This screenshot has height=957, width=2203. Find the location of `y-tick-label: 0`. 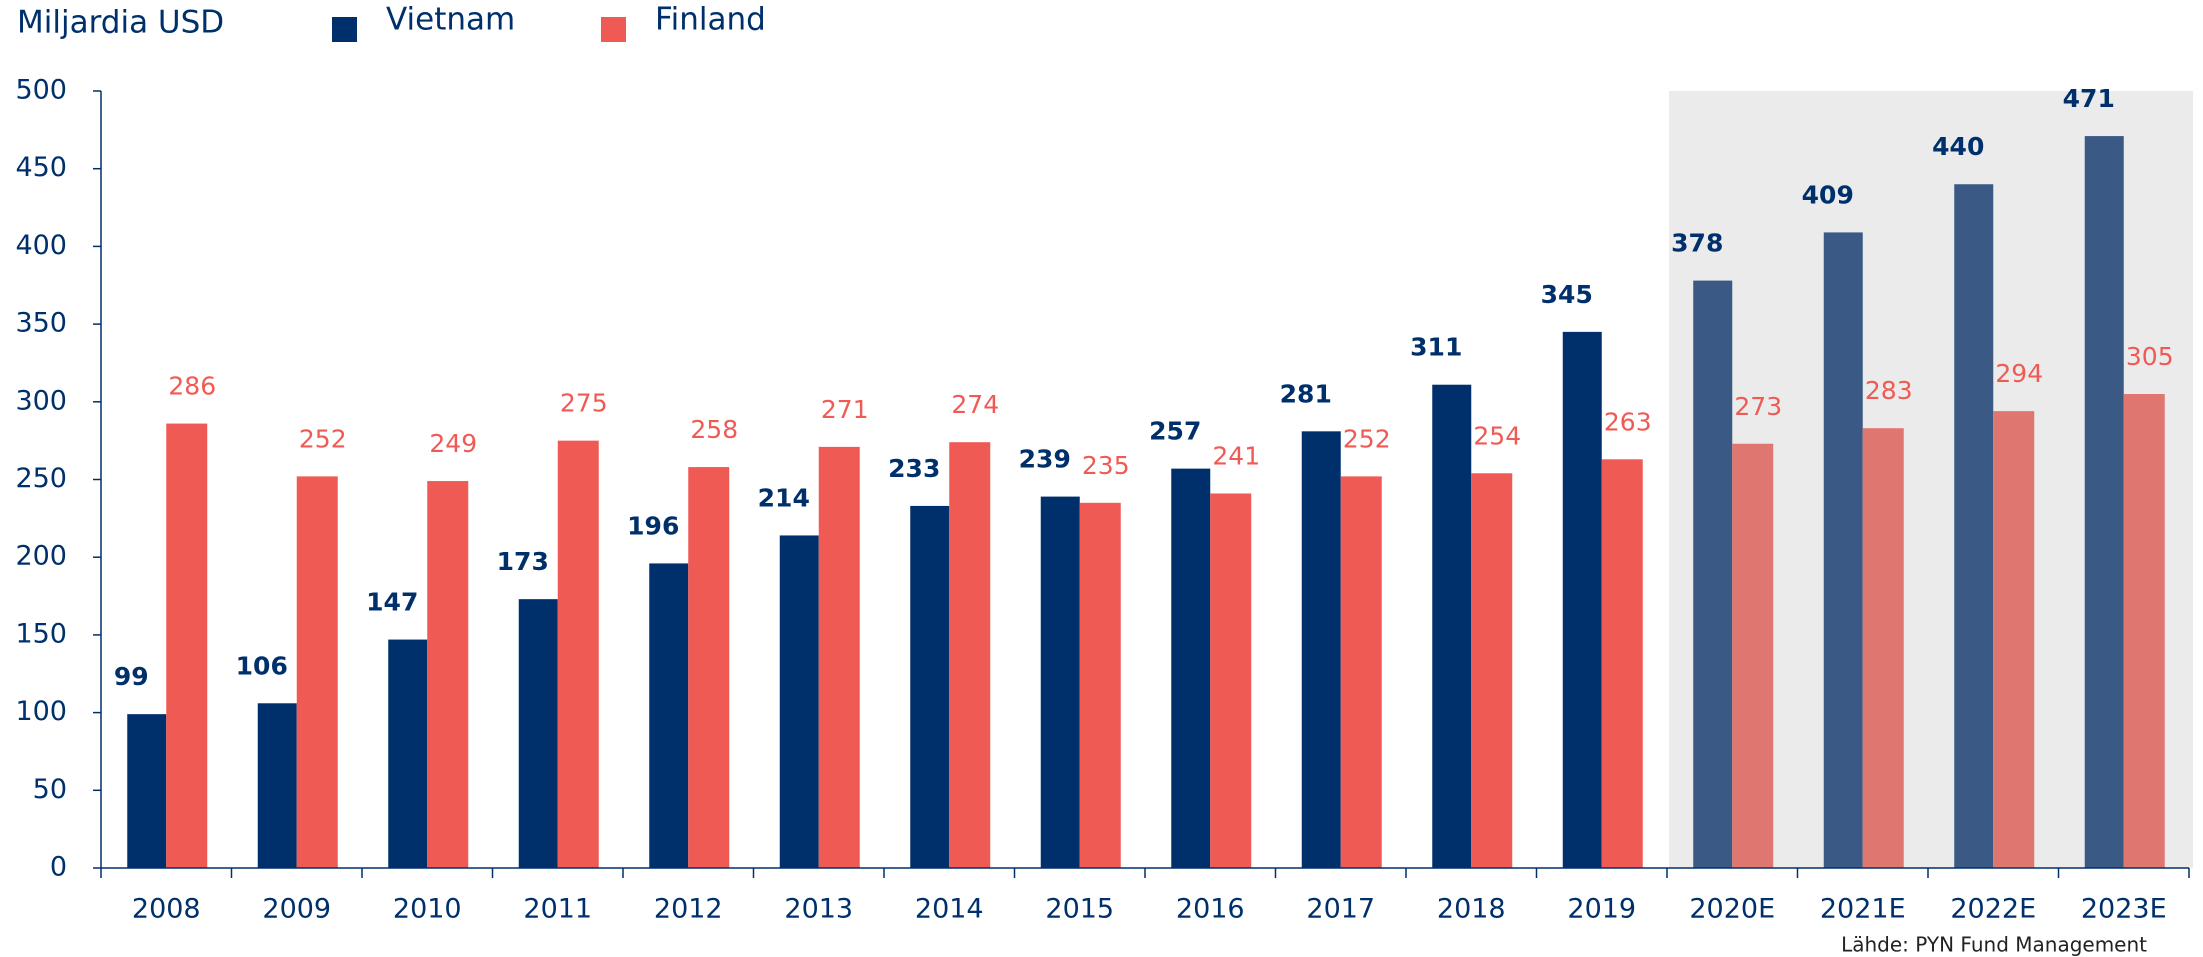

y-tick-label: 0 is located at coordinates (58, 867).